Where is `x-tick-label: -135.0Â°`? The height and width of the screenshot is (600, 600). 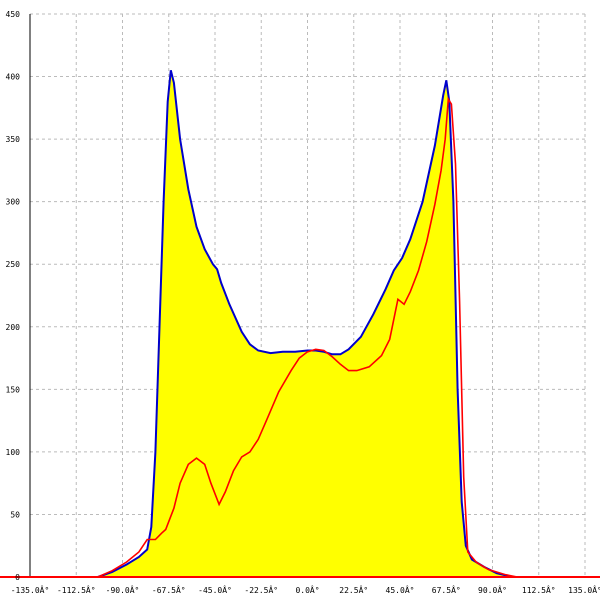 x-tick-label: -135.0Â° is located at coordinates (30, 589).